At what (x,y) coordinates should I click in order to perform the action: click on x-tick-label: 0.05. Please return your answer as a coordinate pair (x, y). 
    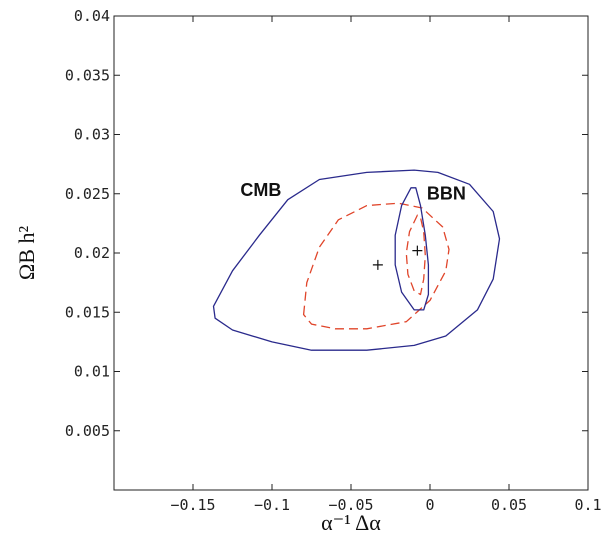
    Looking at the image, I should click on (509, 505).